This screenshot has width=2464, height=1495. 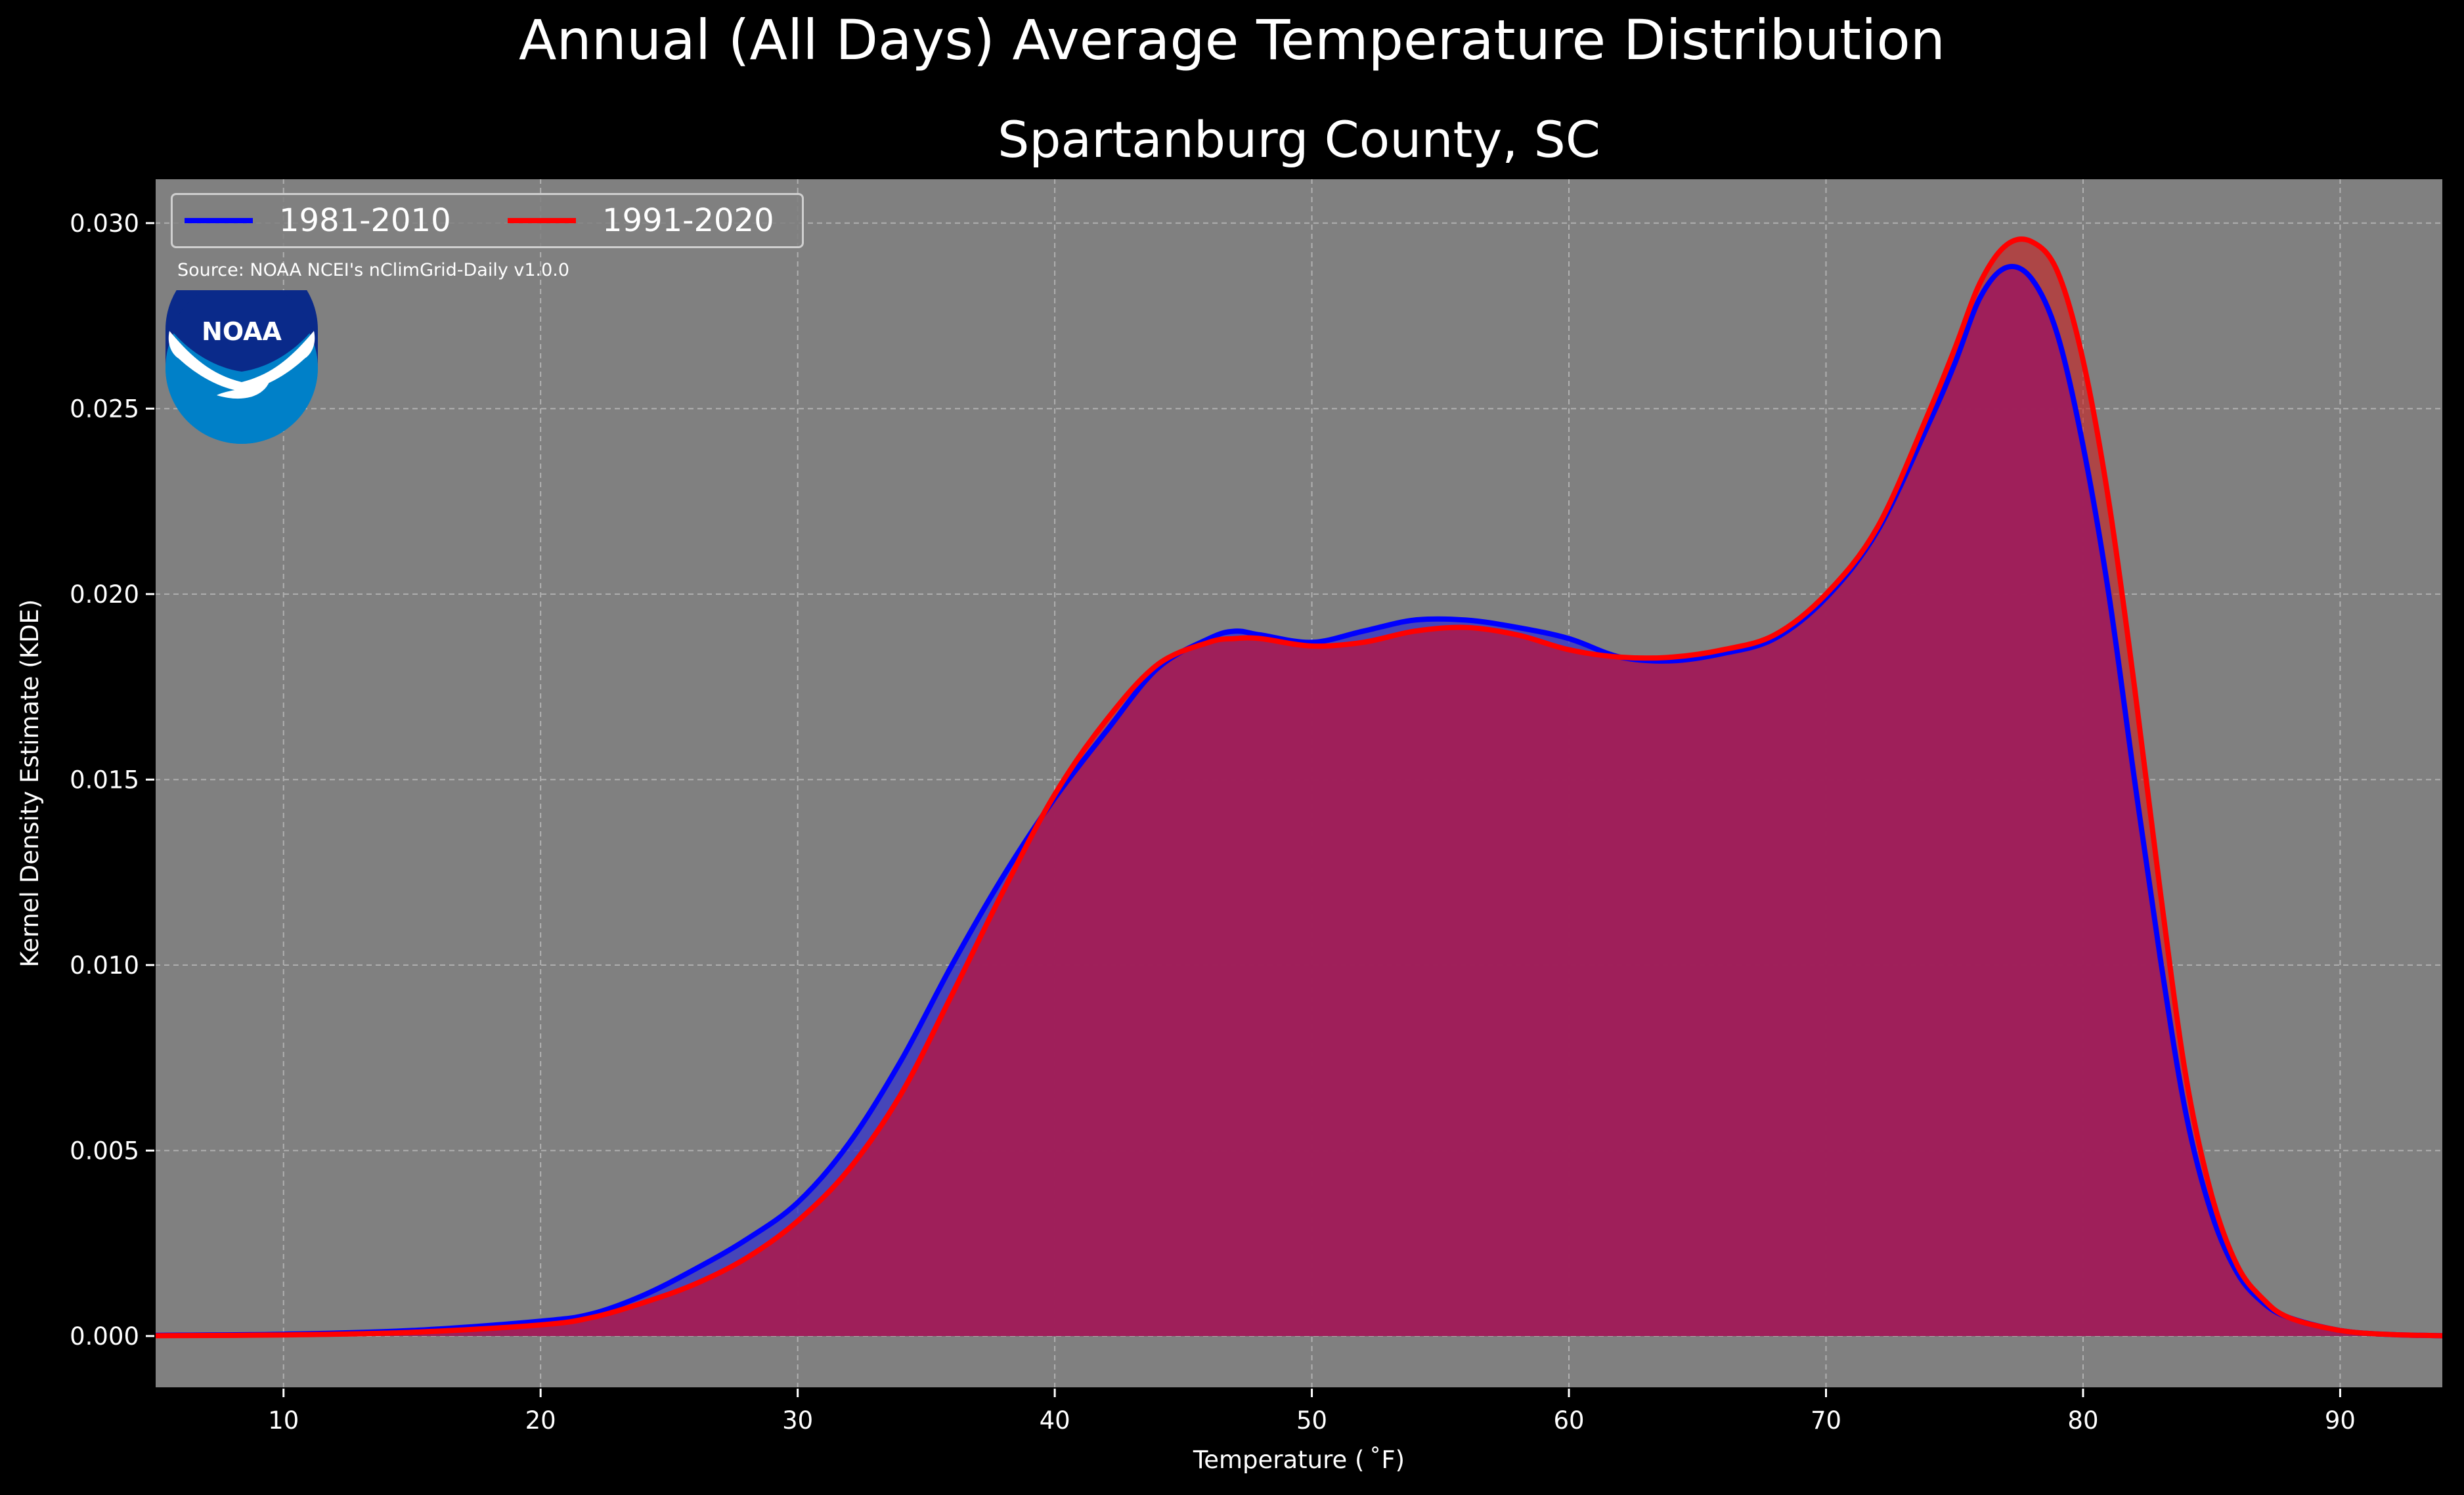 I want to click on x-tick-label: 40, so click(x=1055, y=1420).